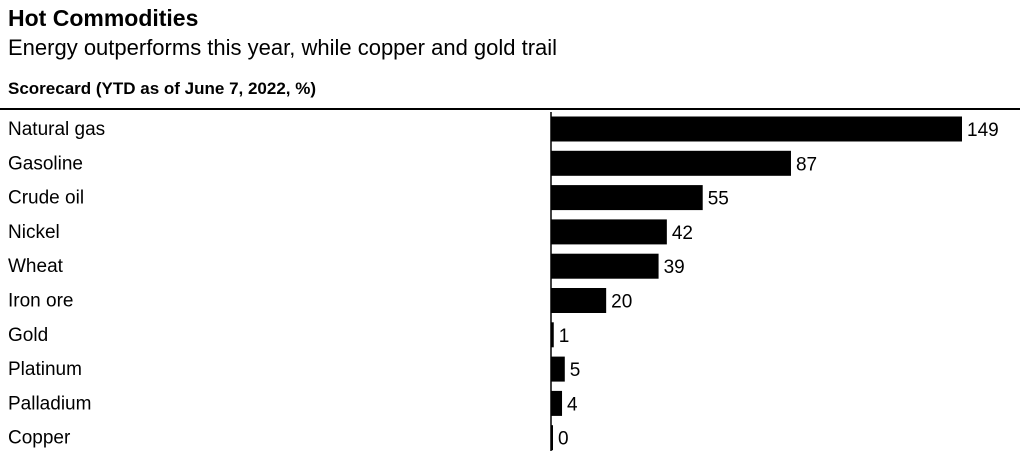  Describe the element at coordinates (682, 233) in the screenshot. I see `value-label: 42` at that location.